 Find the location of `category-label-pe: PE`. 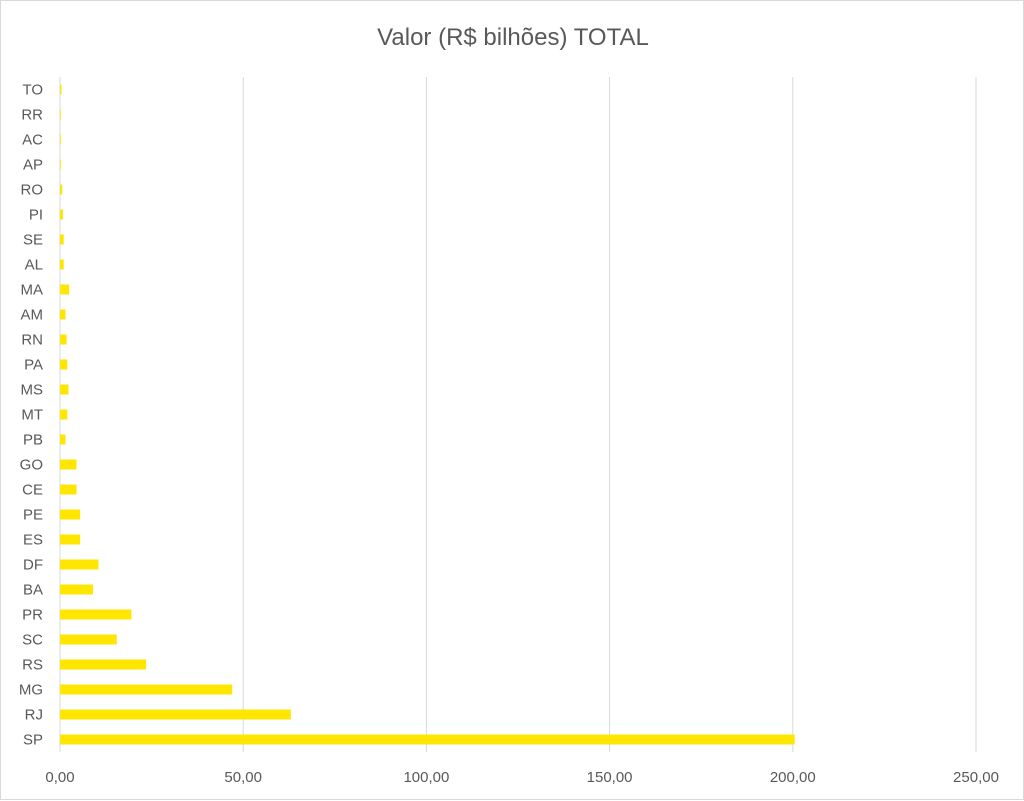

category-label-pe: PE is located at coordinates (33, 515).